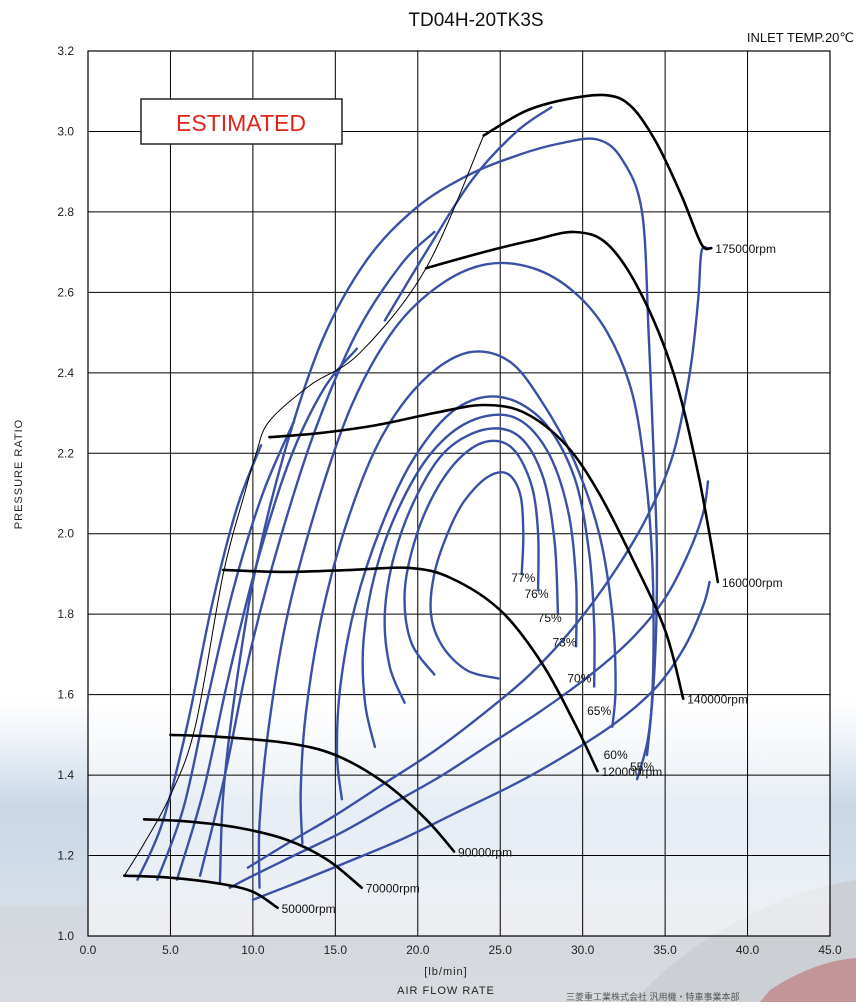 This screenshot has height=1007, width=856. What do you see at coordinates (309, 909) in the screenshot?
I see `speed-label-50000rpm: 50000rpm` at bounding box center [309, 909].